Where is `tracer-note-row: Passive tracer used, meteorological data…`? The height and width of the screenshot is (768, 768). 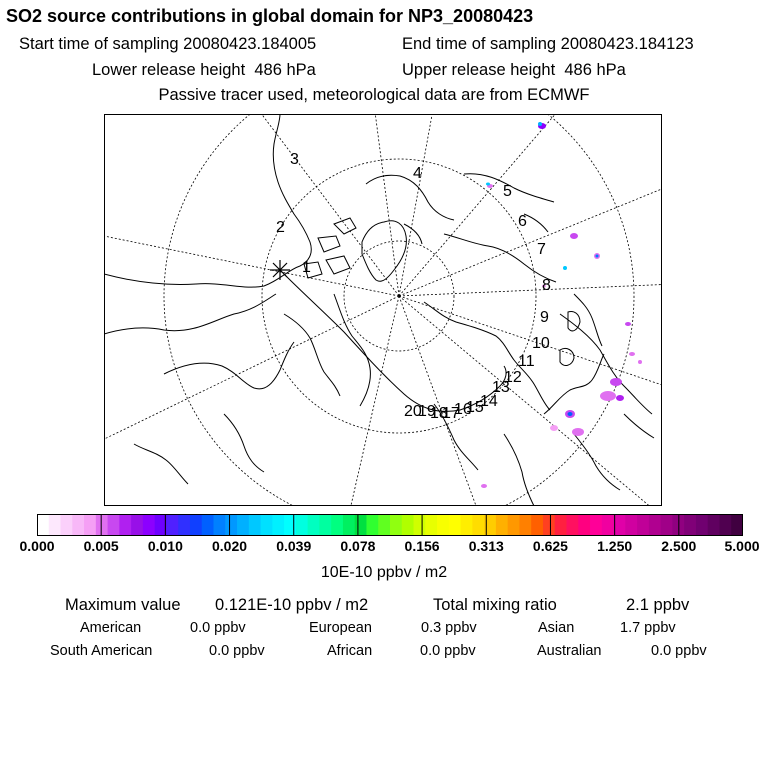
tracer-note-row: Passive tracer used, meteorological data… is located at coordinates (384, 95).